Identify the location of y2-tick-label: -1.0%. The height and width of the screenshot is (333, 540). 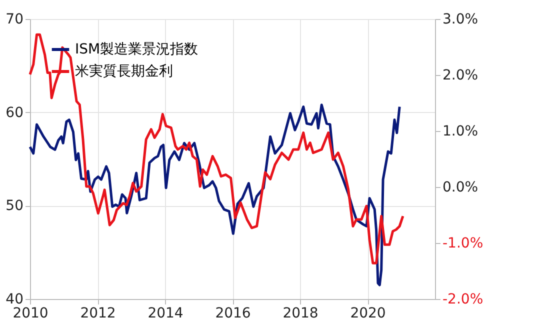
(463, 244).